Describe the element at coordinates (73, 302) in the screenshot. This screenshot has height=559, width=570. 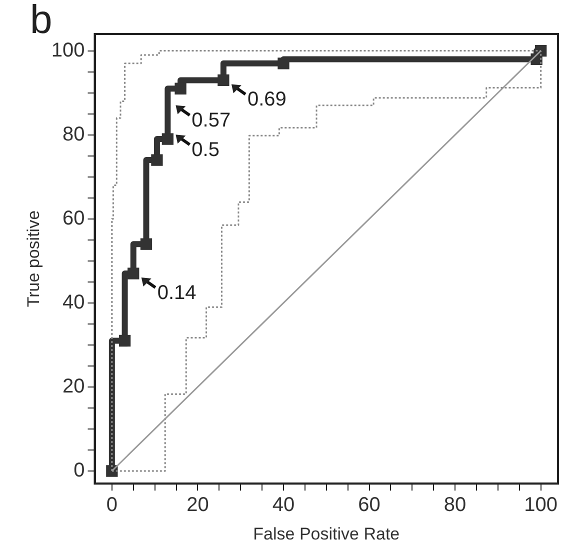
I see `y-tick-label: 40` at that location.